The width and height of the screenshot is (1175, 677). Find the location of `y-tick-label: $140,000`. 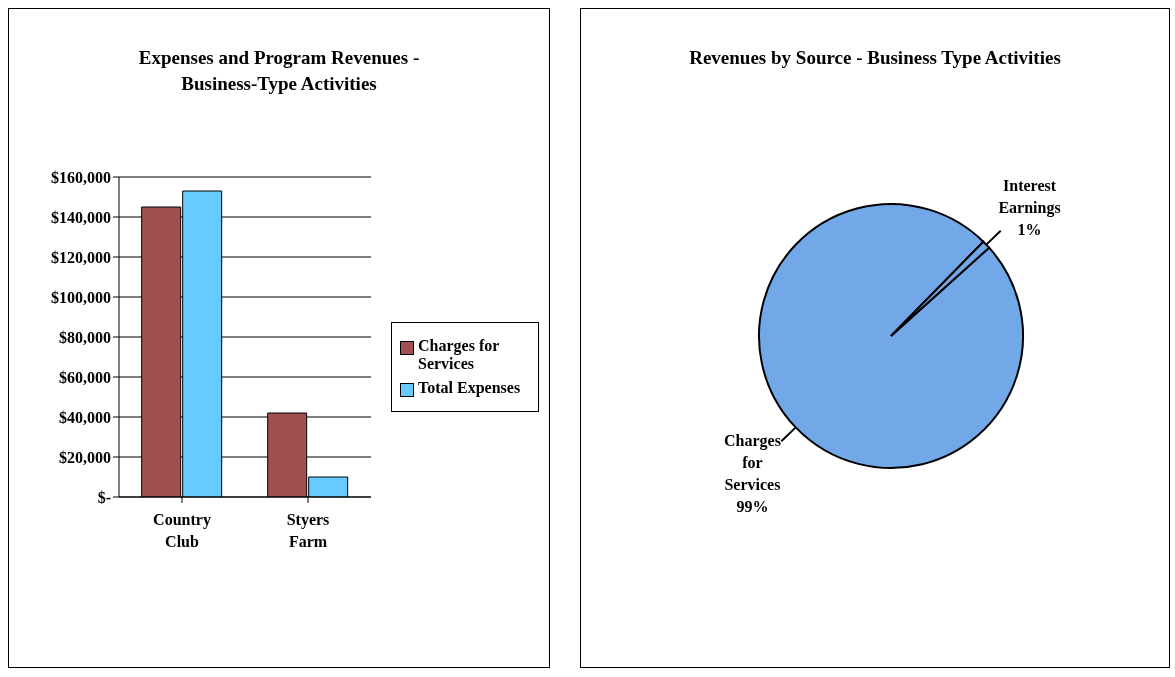

y-tick-label: $140,000 is located at coordinates (81, 217).